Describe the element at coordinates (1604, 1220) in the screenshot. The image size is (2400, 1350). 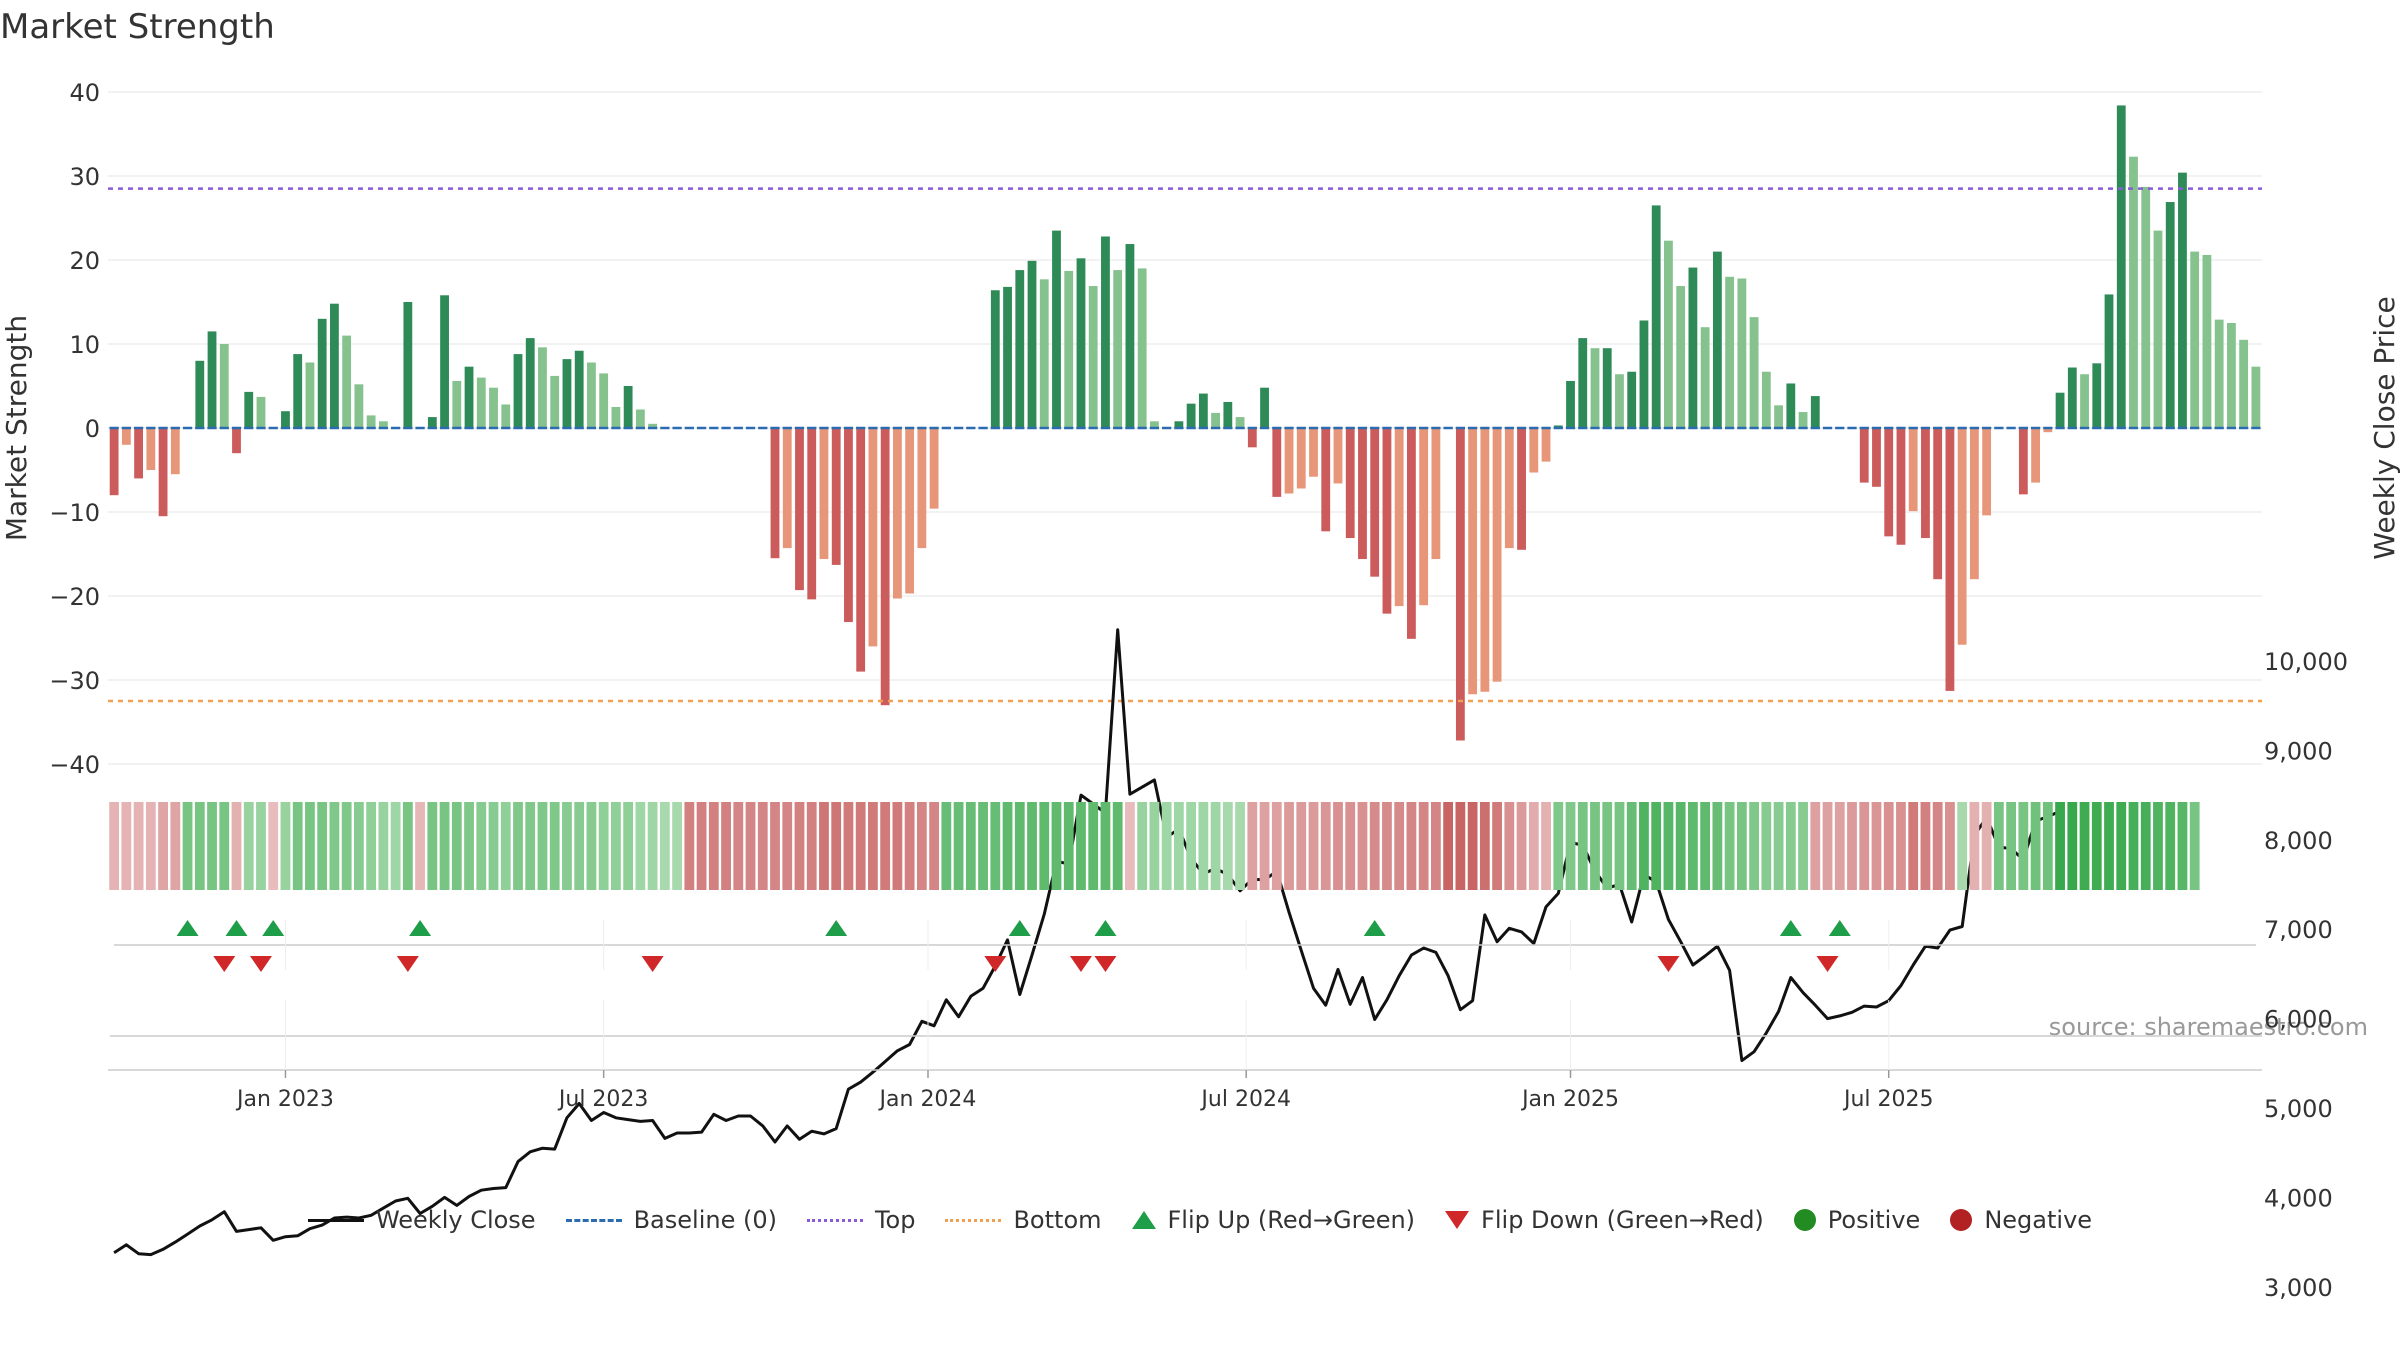
I see `legend-flip-down: Flip Down (Green→Red)` at that location.